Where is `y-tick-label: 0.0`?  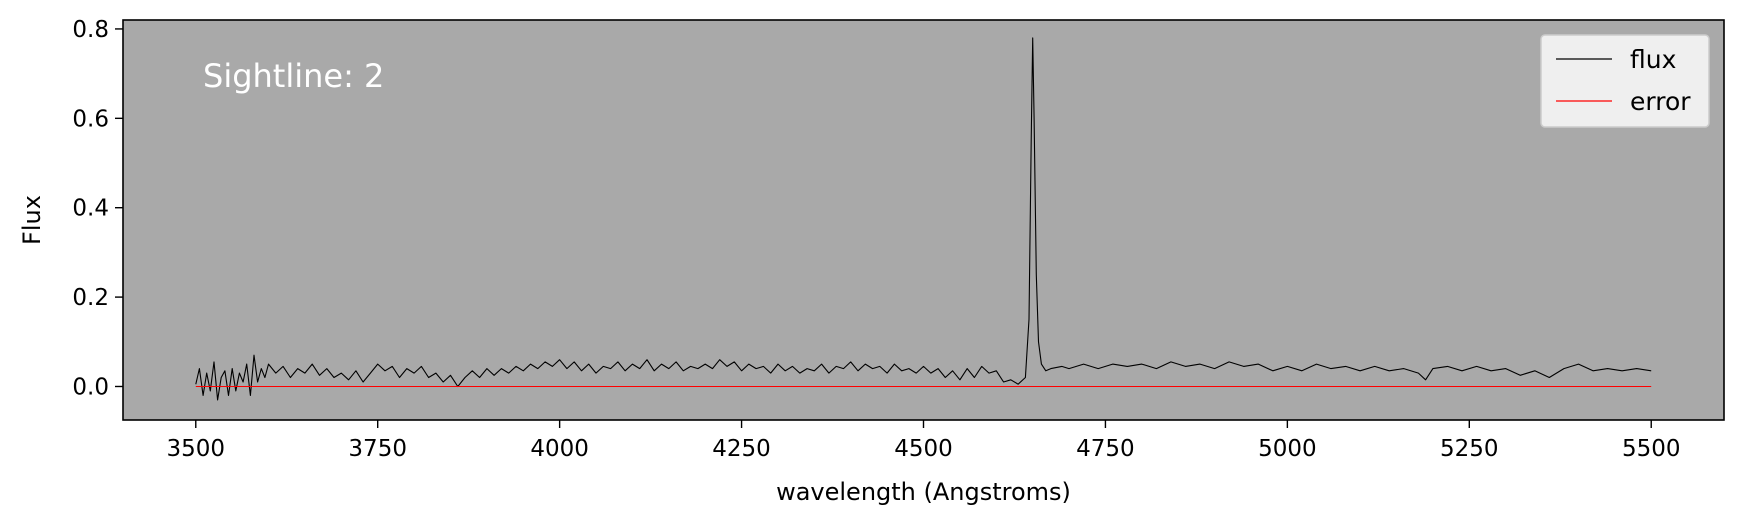
y-tick-label: 0.0 is located at coordinates (90, 387).